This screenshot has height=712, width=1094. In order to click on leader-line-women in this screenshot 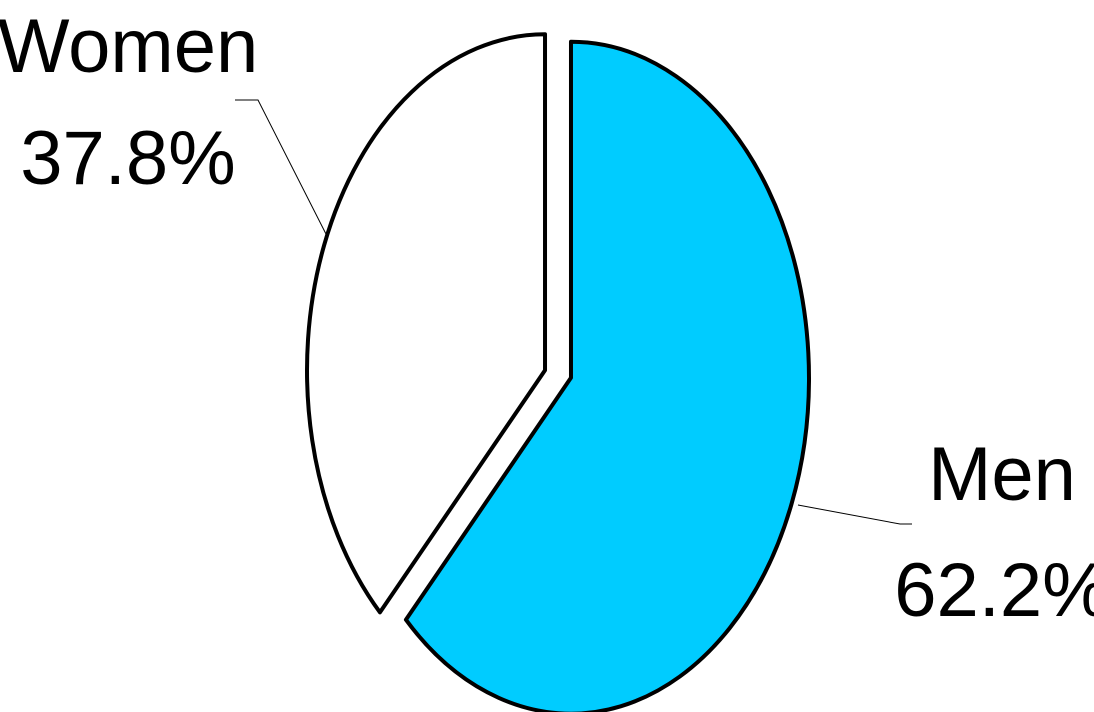, I will do `click(281, 168)`.